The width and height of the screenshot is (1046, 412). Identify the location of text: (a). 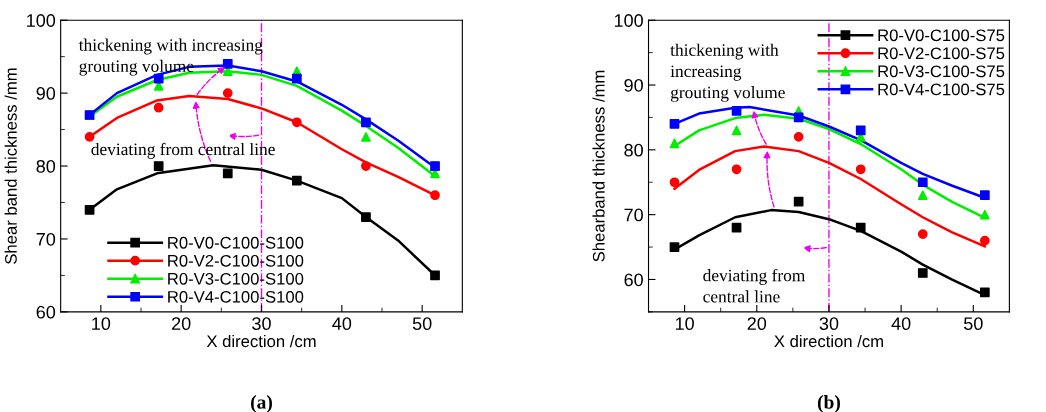
(261, 403).